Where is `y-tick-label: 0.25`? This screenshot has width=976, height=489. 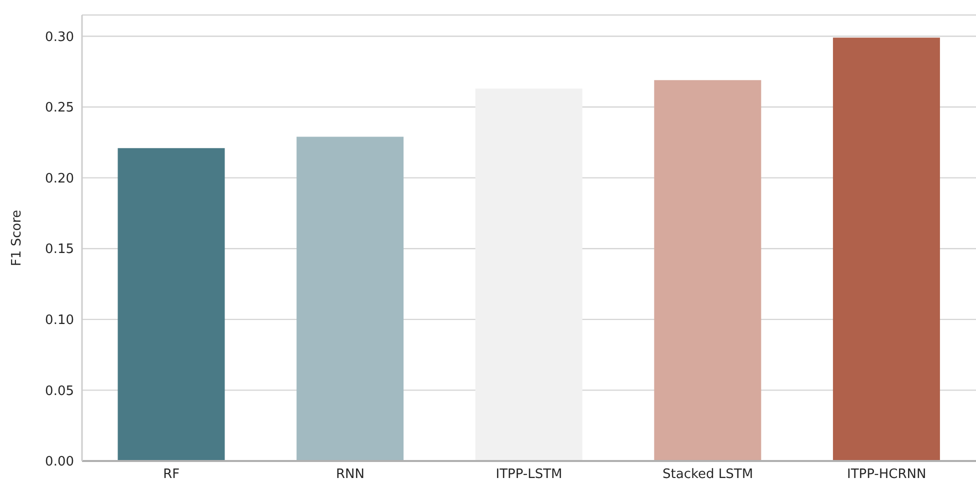 y-tick-label: 0.25 is located at coordinates (59, 108).